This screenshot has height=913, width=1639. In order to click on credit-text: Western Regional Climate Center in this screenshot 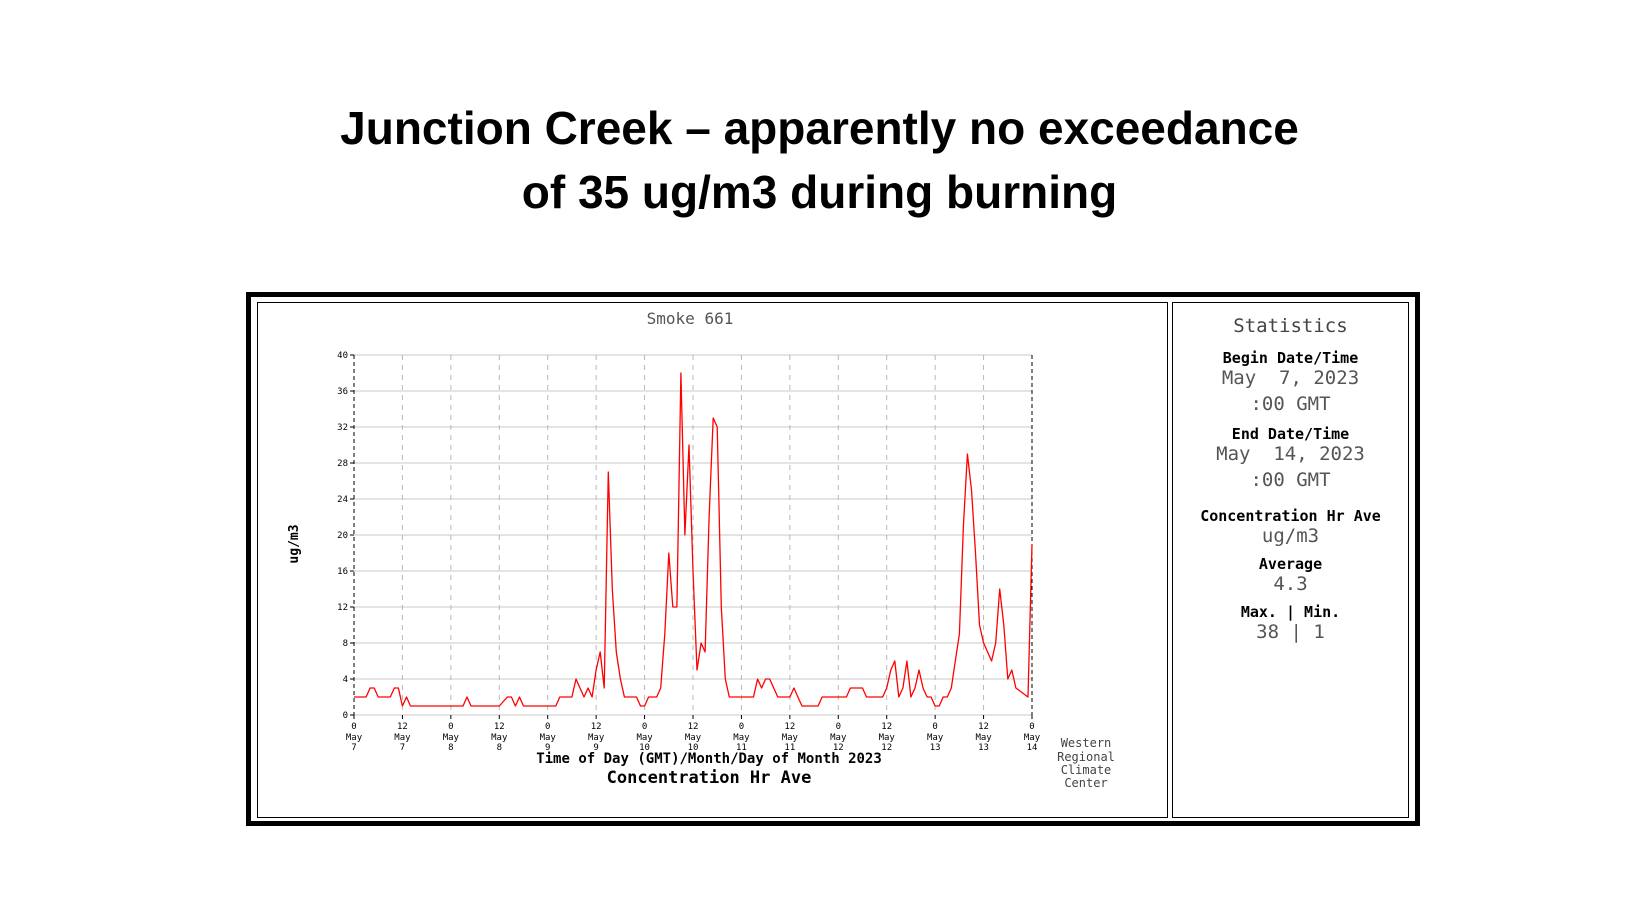, I will do `click(1086, 763)`.